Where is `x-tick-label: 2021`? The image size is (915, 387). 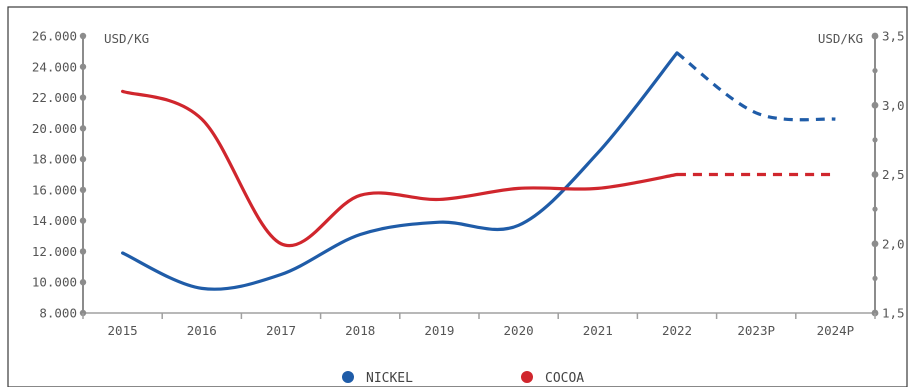 x-tick-label: 2021 is located at coordinates (598, 330).